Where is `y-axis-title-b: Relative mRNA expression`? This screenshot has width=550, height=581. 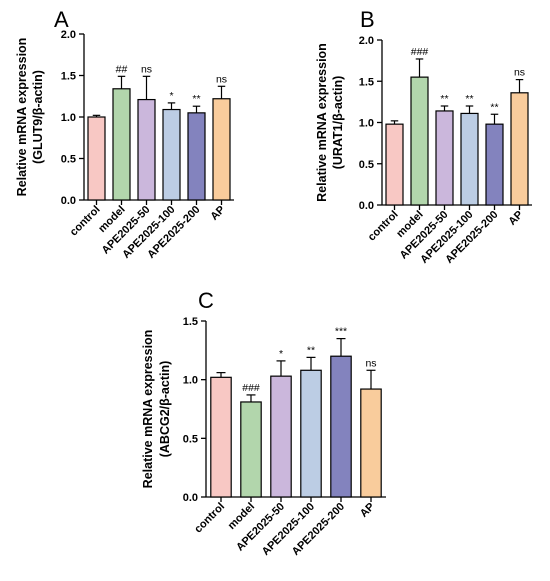 y-axis-title-b: Relative mRNA expression is located at coordinates (322, 122).